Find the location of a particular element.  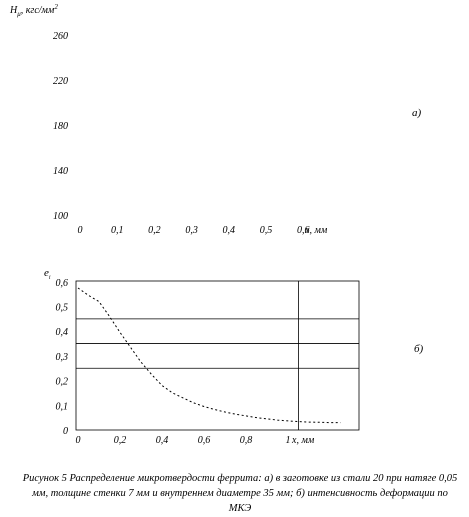

chart-b-x-ticks: 0 0,2 0,4 0,6 0,8 1 is located at coordinates (183, 440).